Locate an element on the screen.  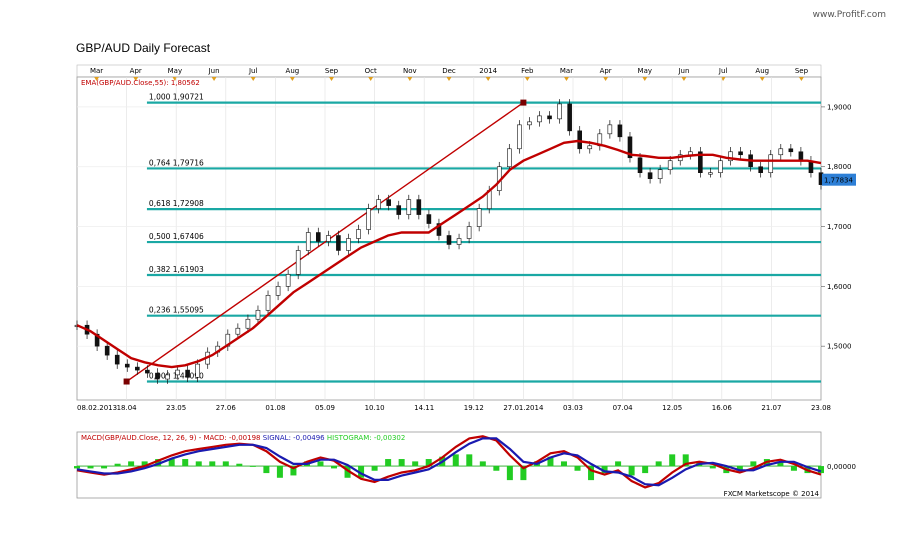
date-tick-label: 14.11 is located at coordinates (424, 408).